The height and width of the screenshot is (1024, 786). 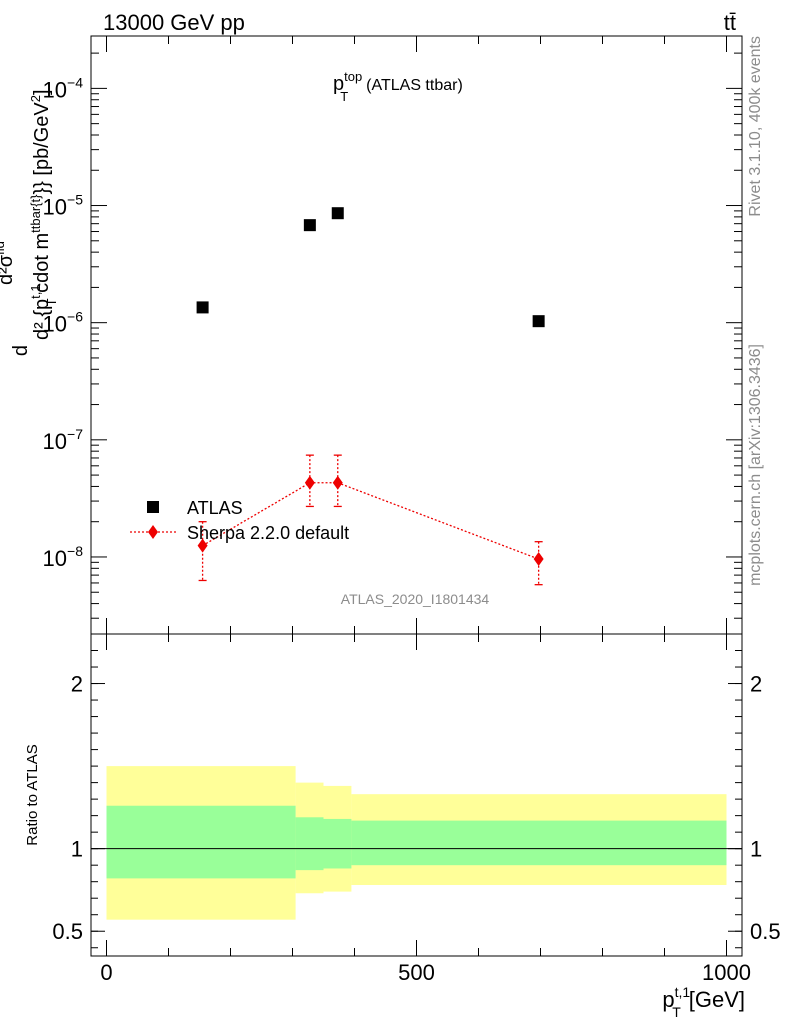 I want to click on x-axis-label: pt,1 T [GeV], so click(x=703, y=1002).